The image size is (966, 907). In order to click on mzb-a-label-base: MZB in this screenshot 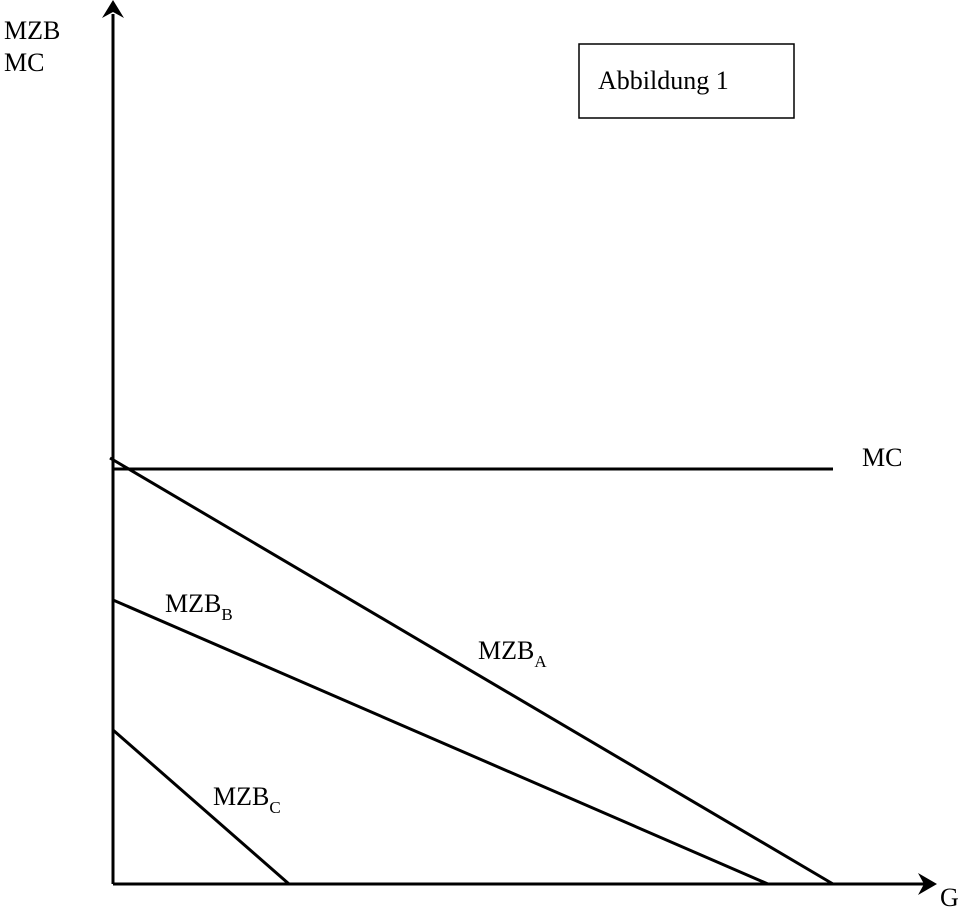, I will do `click(506, 650)`.